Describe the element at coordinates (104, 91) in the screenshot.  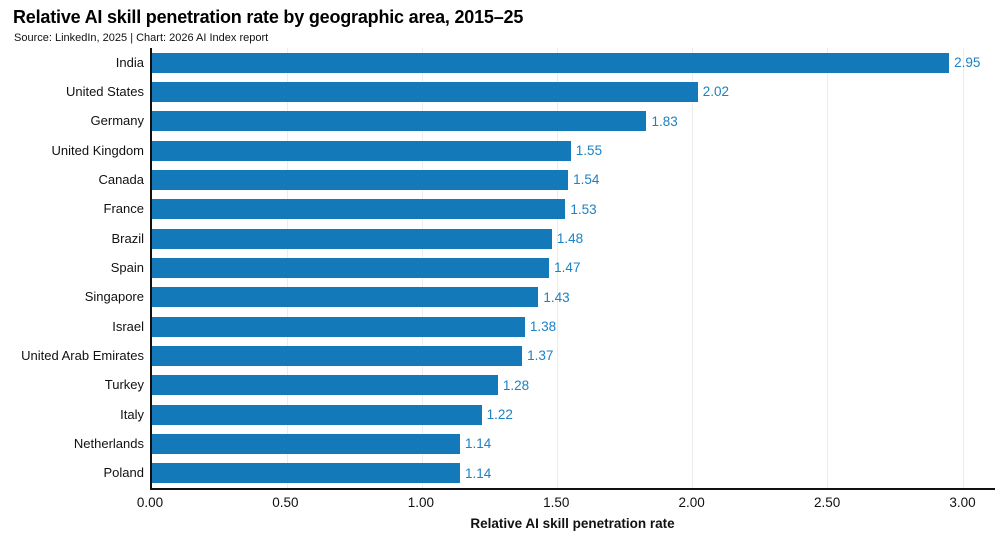
I see `category-label: United States` at that location.